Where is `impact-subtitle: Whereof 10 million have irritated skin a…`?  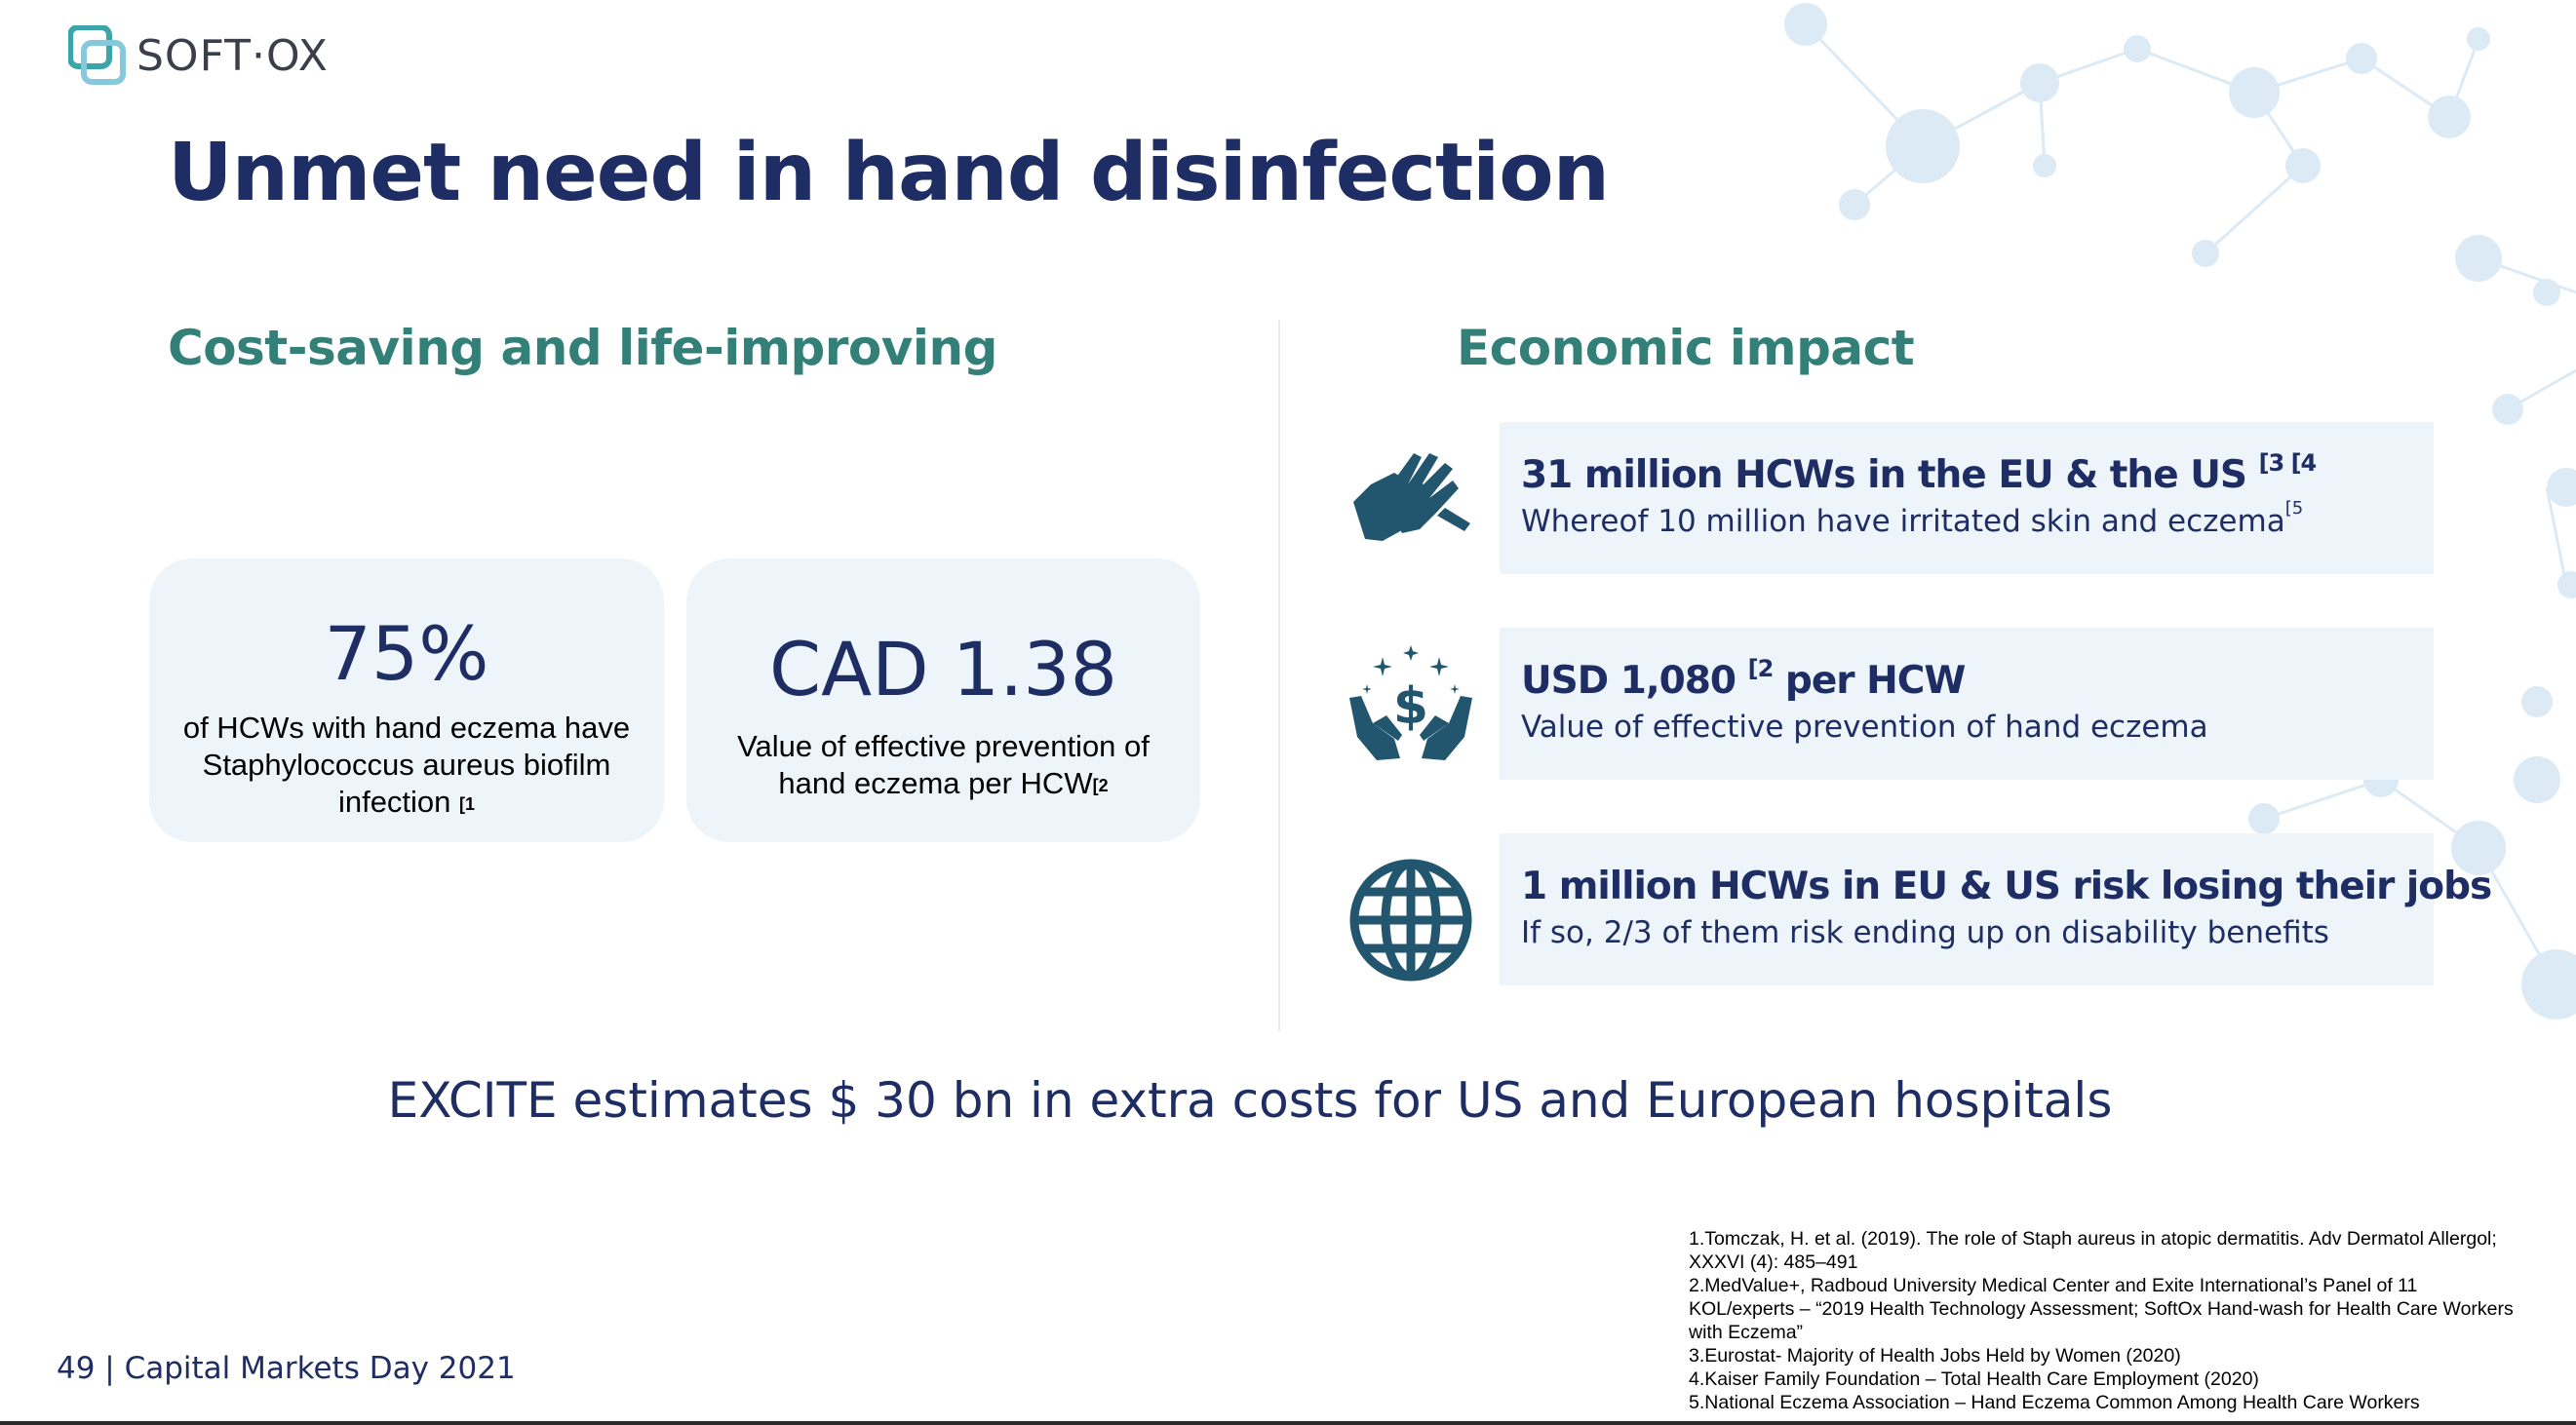 impact-subtitle: Whereof 10 million have irritated skin a… is located at coordinates (1912, 518).